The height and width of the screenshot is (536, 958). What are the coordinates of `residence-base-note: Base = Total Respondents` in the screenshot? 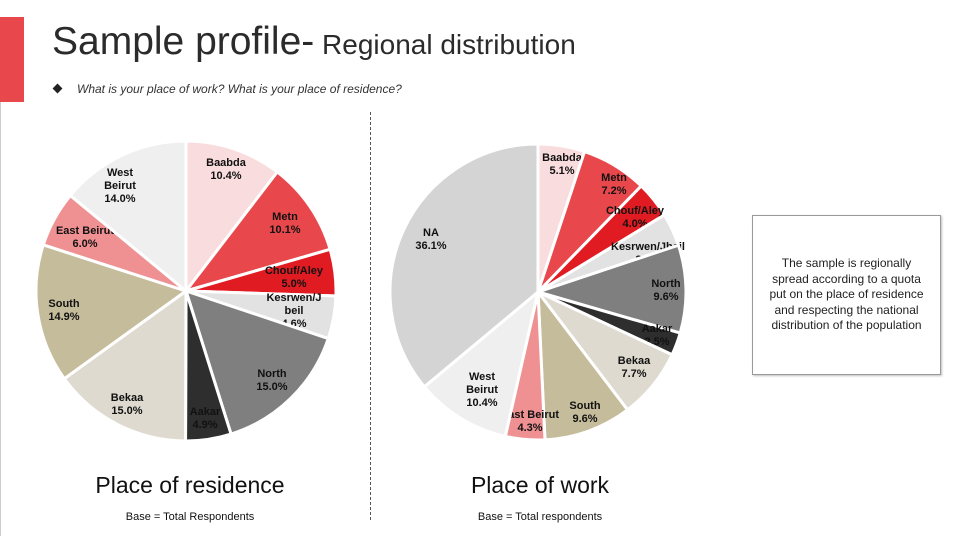 It's located at (190, 517).